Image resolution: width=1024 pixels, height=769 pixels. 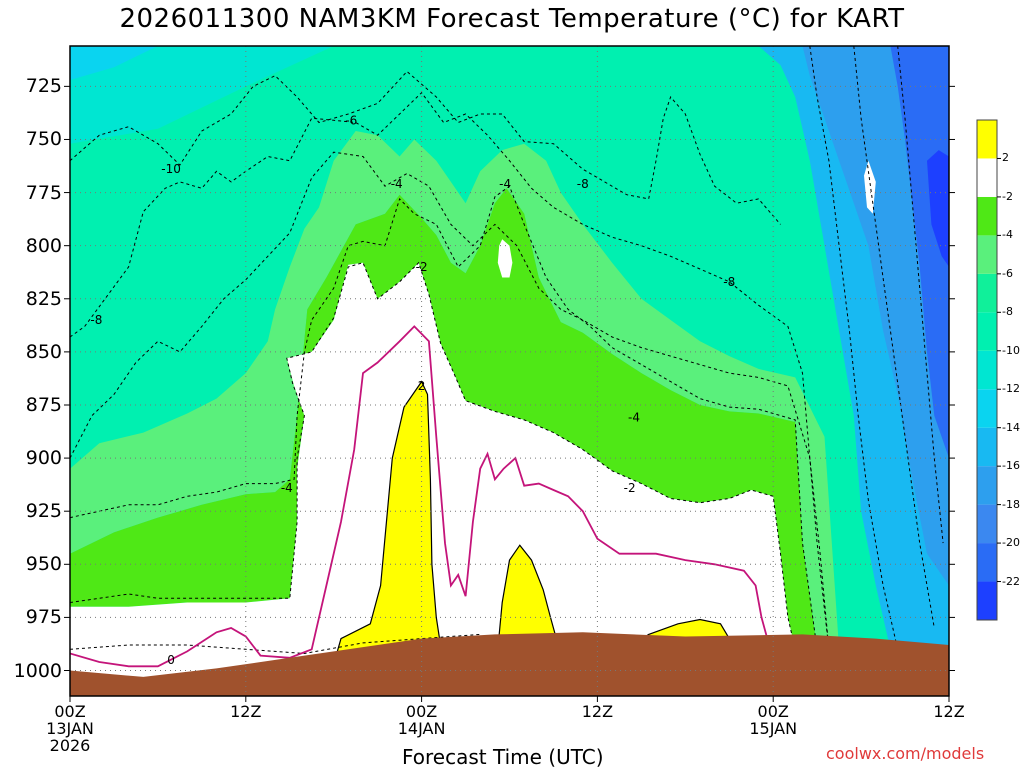 I want to click on x-tick-label: 2026, so click(x=70, y=745).